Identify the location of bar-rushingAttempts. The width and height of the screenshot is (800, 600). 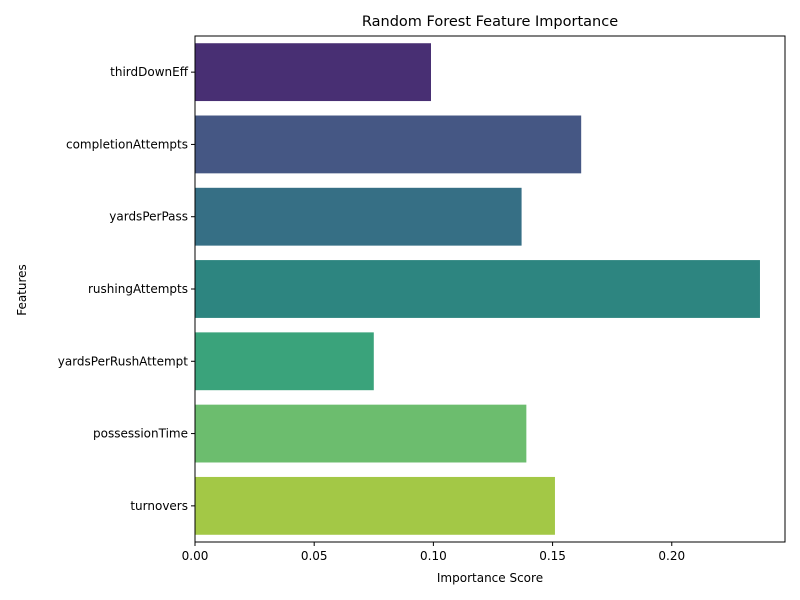
(477, 289).